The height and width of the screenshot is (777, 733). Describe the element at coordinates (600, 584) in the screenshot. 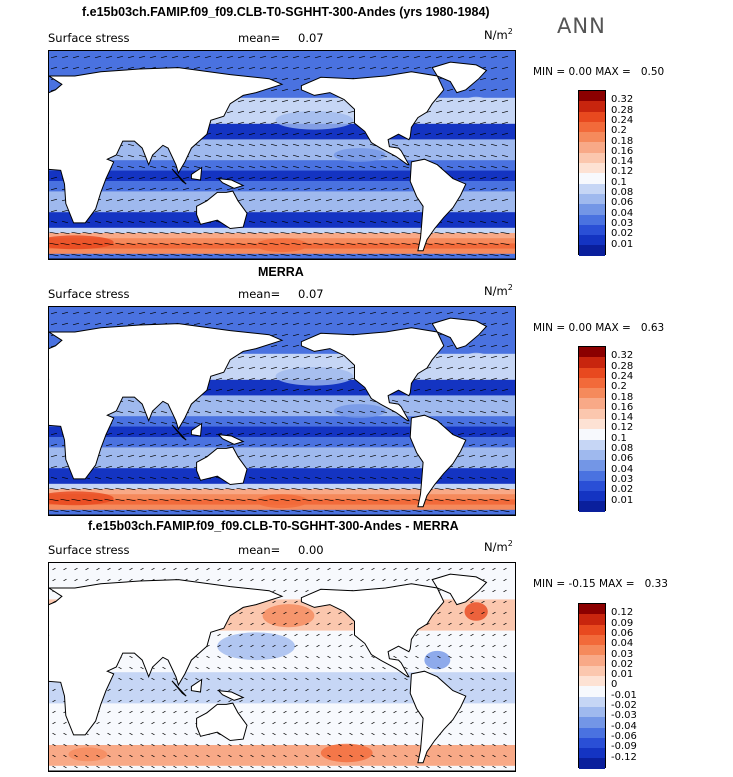

I see `panel-3-minmax: MIN = -0.15 MAX = 0.33` at that location.